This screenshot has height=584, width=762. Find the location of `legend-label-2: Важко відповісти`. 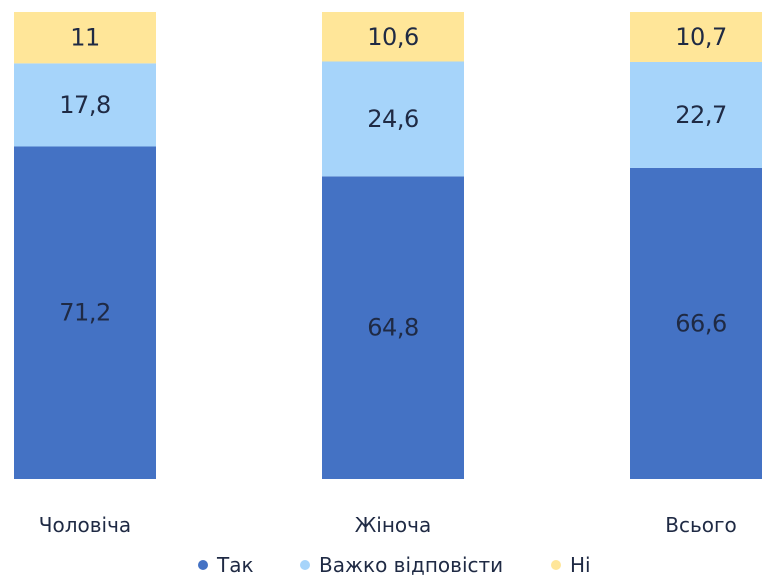

legend-label-2: Важко відповісти is located at coordinates (411, 565).